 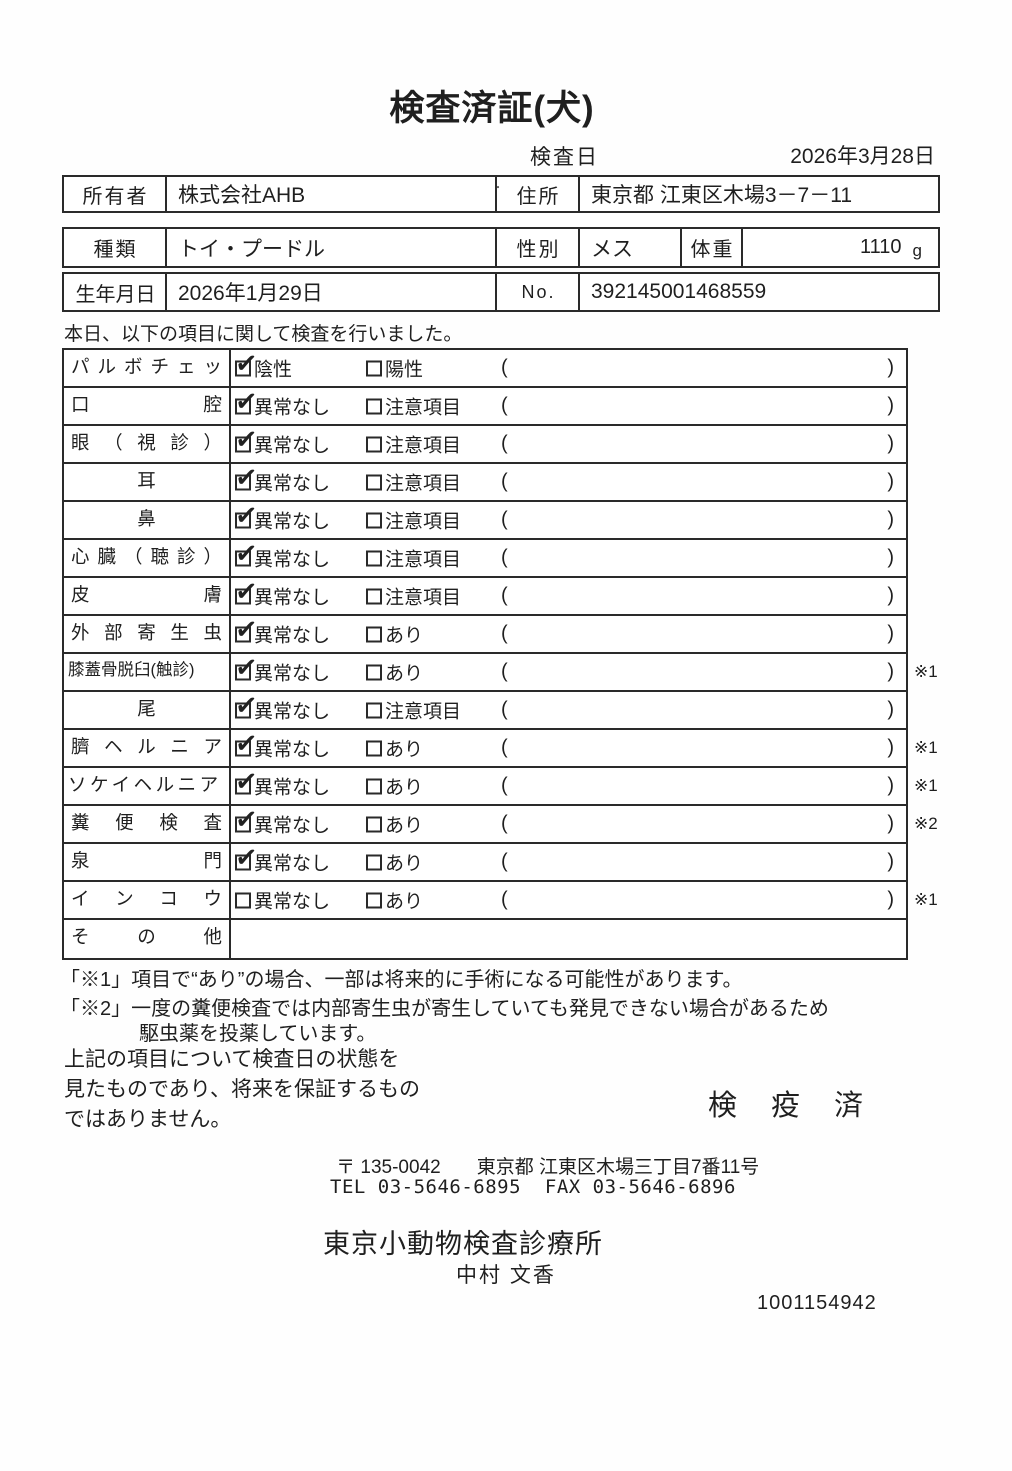 I want to click on exam-date-label: 検査日, so click(x=564, y=157).